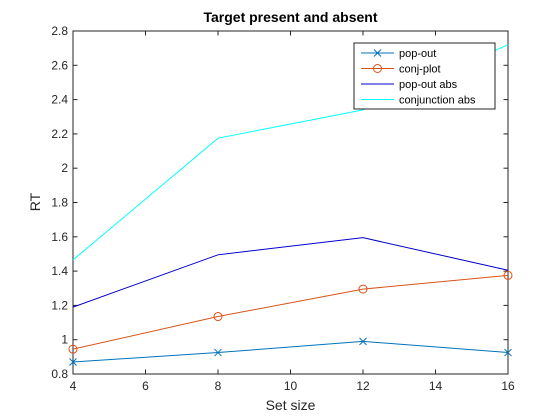 This screenshot has width=560, height=420. I want to click on legend-entry: pop-out abs, so click(409, 85).